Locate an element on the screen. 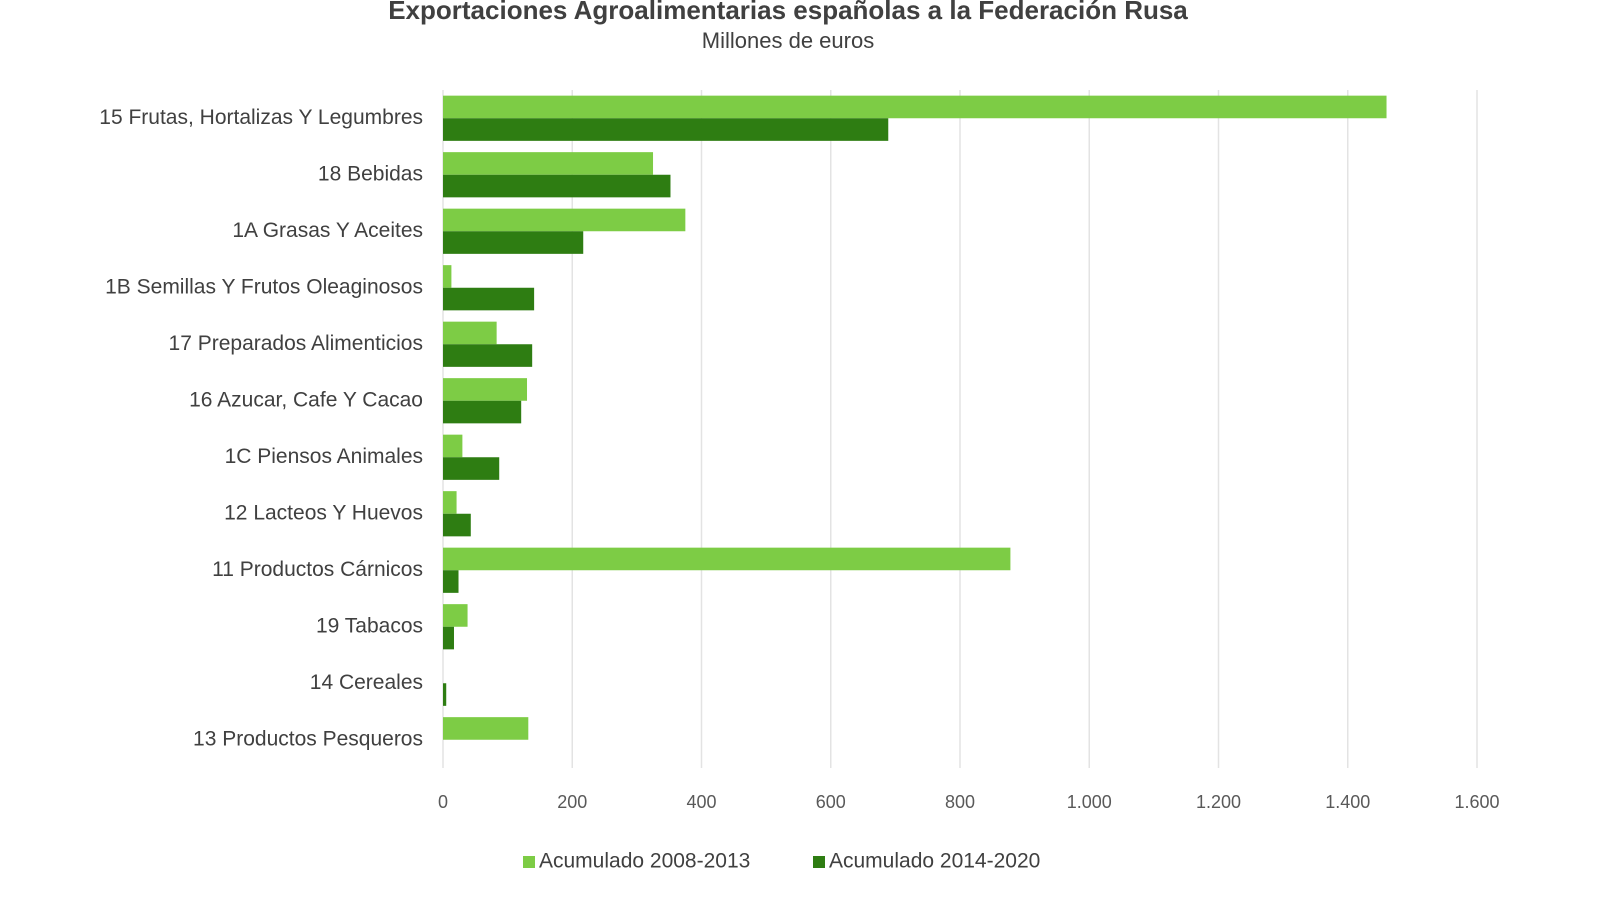 This screenshot has width=1600, height=900. y-tick-label: 16 Azucar, Cafe Y Cacao is located at coordinates (306, 399).